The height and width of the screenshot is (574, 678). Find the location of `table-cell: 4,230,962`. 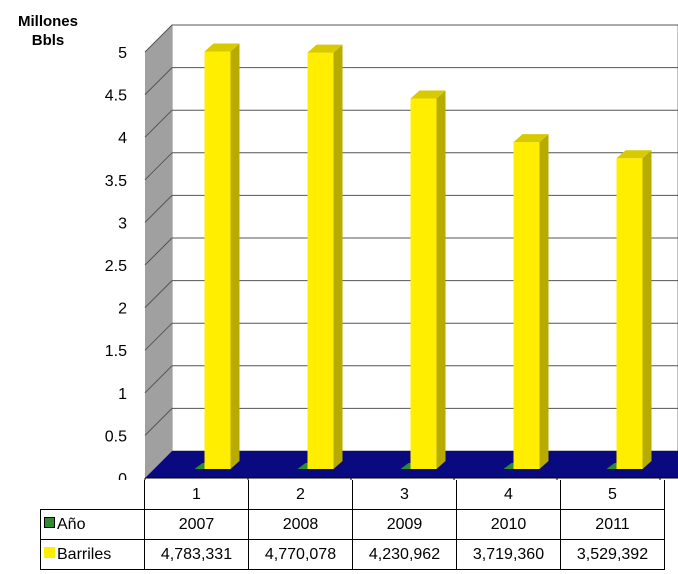

table-cell: 4,230,962 is located at coordinates (404, 554).